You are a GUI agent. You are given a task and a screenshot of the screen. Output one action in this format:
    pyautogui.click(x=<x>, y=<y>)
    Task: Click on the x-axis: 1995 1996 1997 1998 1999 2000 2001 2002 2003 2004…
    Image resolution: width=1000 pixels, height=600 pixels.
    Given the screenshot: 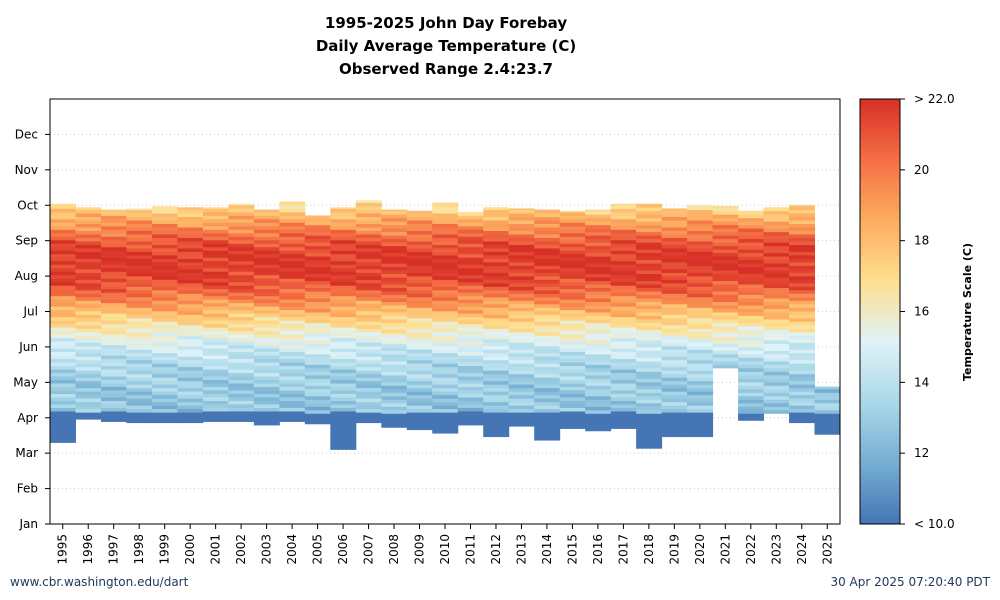 What is the action you would take?
    pyautogui.click(x=445, y=544)
    